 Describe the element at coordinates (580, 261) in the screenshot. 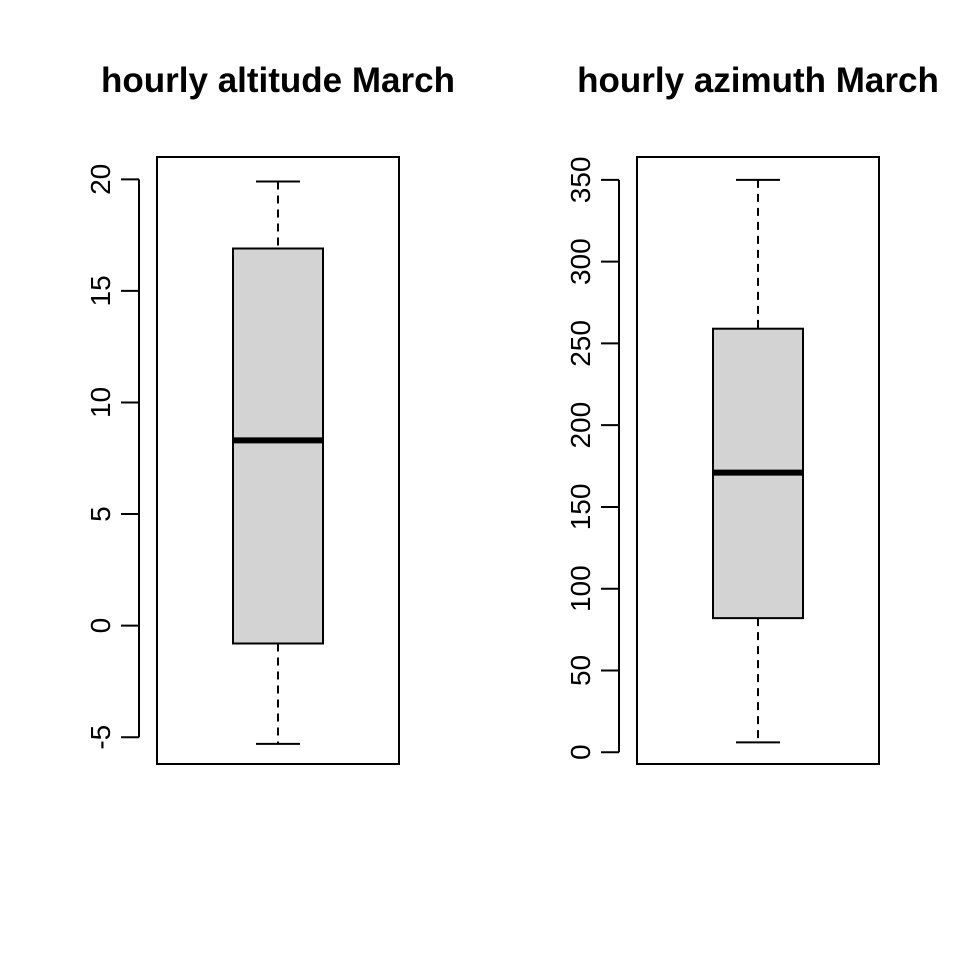

I see `y-tick-label: 300` at that location.